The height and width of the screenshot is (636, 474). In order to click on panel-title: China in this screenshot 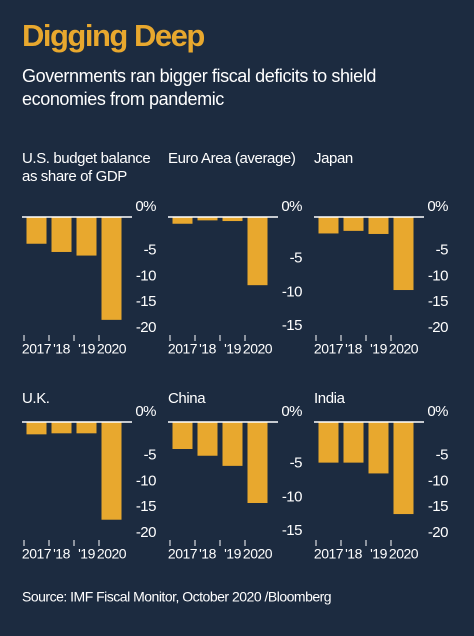, I will do `click(187, 398)`.